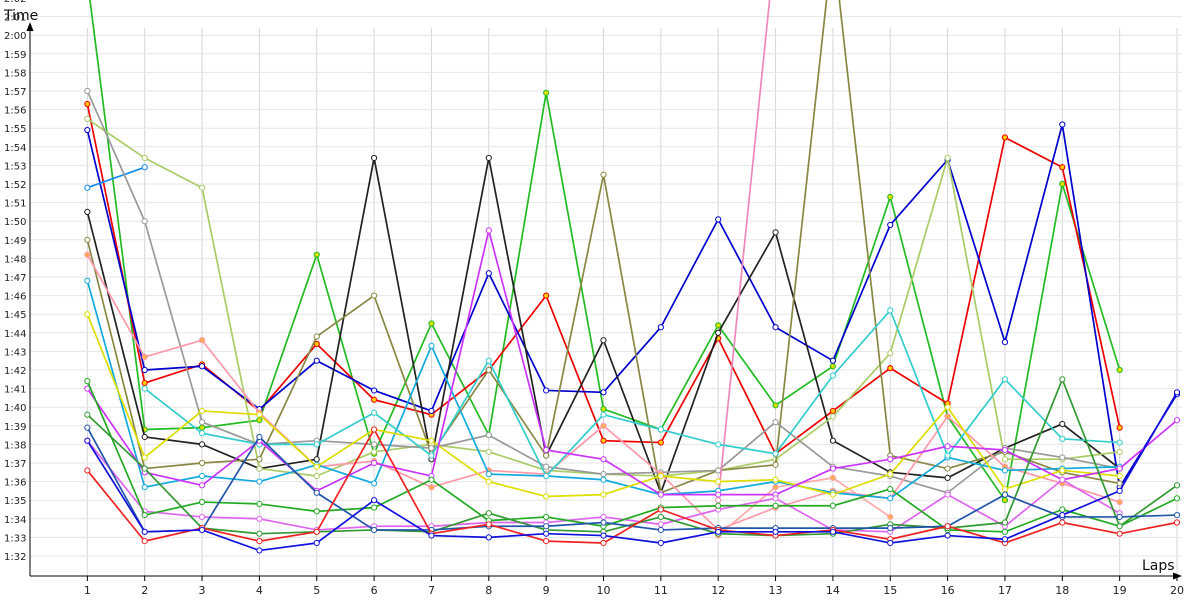 This screenshot has height=600, width=1200. Describe the element at coordinates (15, 427) in the screenshot. I see `y-tick-label: 1:39` at that location.